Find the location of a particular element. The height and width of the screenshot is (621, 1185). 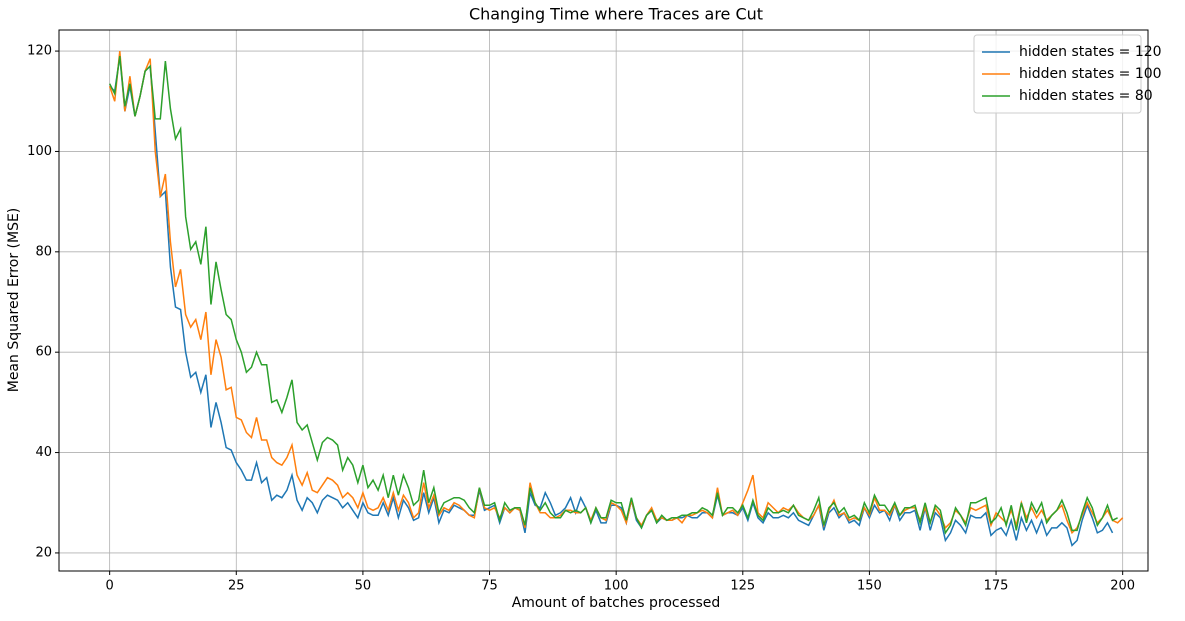

y-tick-label: 60 is located at coordinates (43, 352).